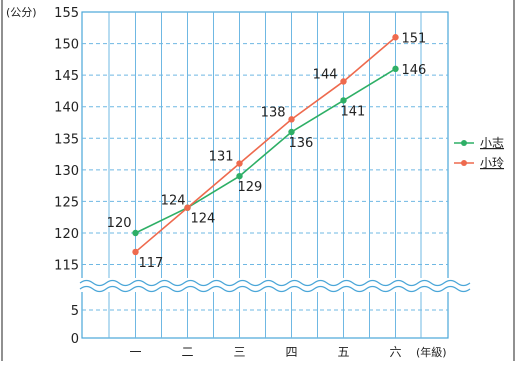  I want to click on data-label: 117, so click(151, 263).